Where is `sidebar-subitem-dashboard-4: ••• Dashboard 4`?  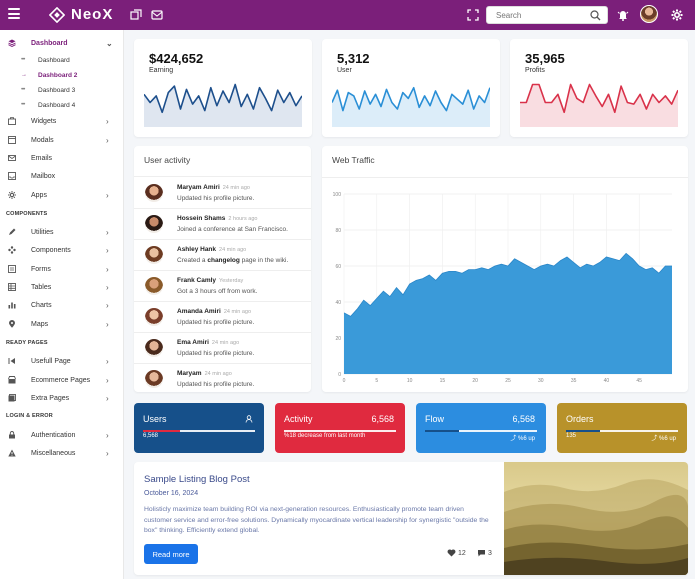 sidebar-subitem-dashboard-4: ••• Dashboard 4 is located at coordinates (62, 105).